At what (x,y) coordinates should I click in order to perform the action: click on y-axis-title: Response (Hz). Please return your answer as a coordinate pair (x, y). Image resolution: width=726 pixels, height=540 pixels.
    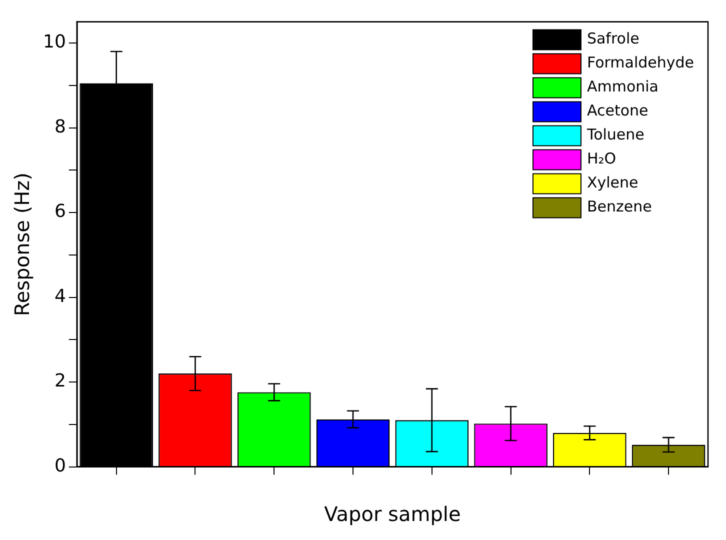
    Looking at the image, I should click on (22, 244).